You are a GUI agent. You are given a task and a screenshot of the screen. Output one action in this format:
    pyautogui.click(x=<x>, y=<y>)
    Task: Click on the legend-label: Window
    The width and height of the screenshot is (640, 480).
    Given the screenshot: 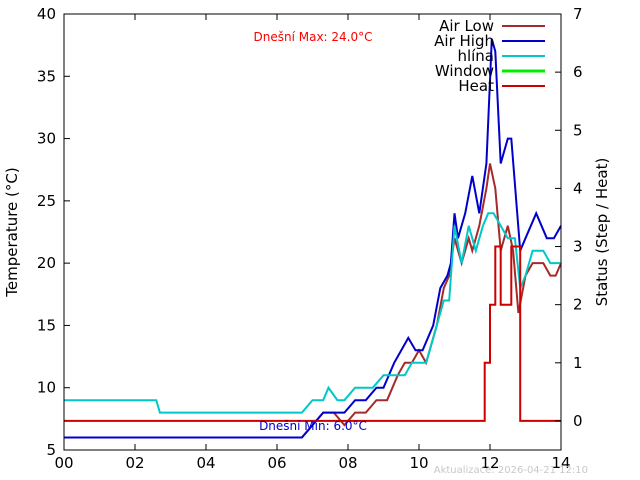 What is the action you would take?
    pyautogui.click(x=464, y=71)
    